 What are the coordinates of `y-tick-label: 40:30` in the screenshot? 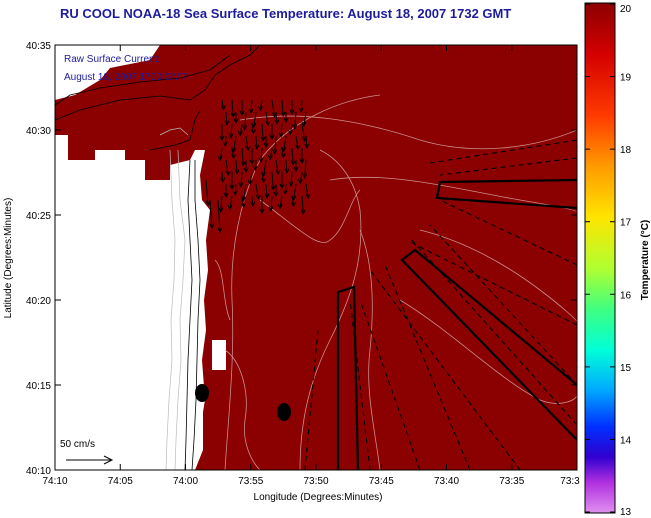 It's located at (38, 131).